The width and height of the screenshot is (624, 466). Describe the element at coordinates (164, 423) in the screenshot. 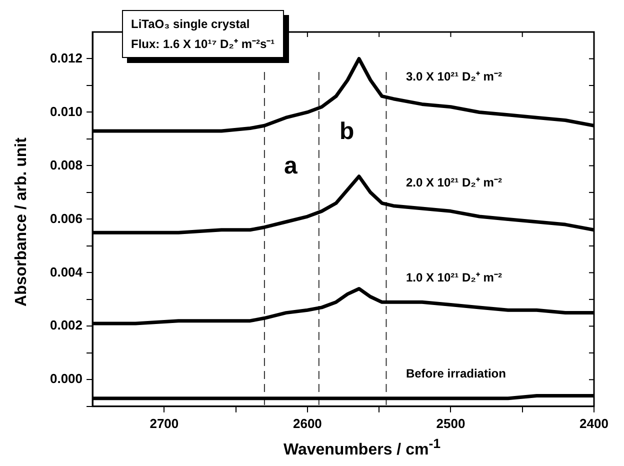

I see `x-tick-label: 2700` at that location.